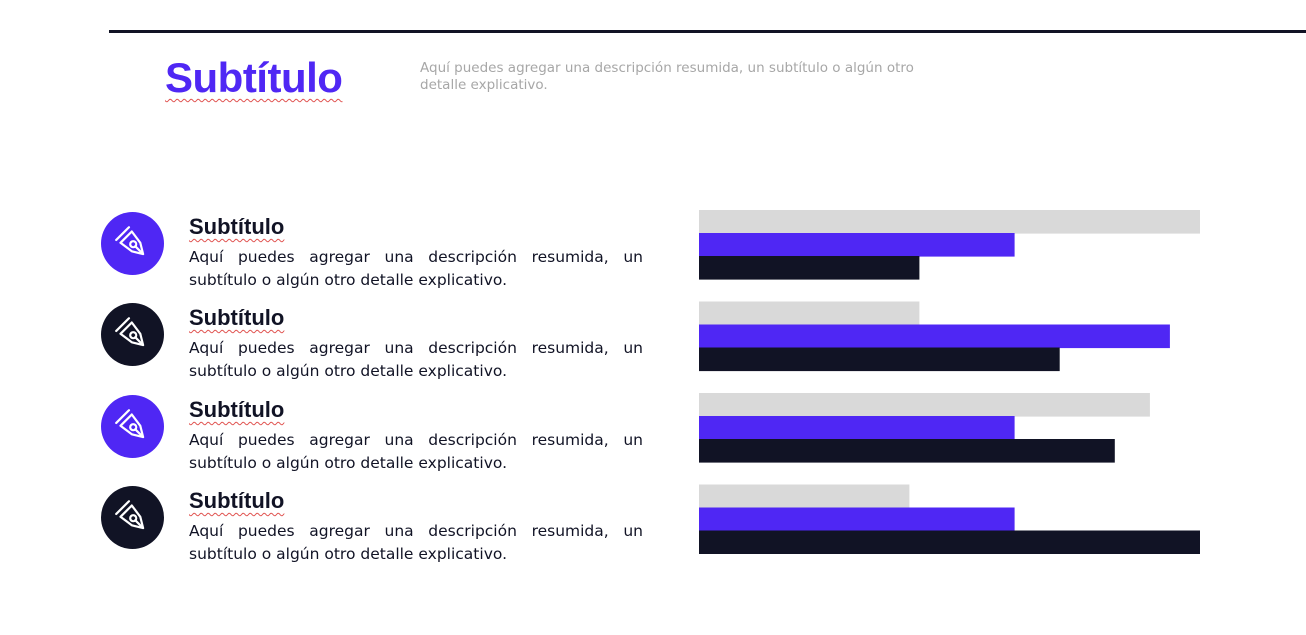  I want to click on top-divider, so click(707, 31).